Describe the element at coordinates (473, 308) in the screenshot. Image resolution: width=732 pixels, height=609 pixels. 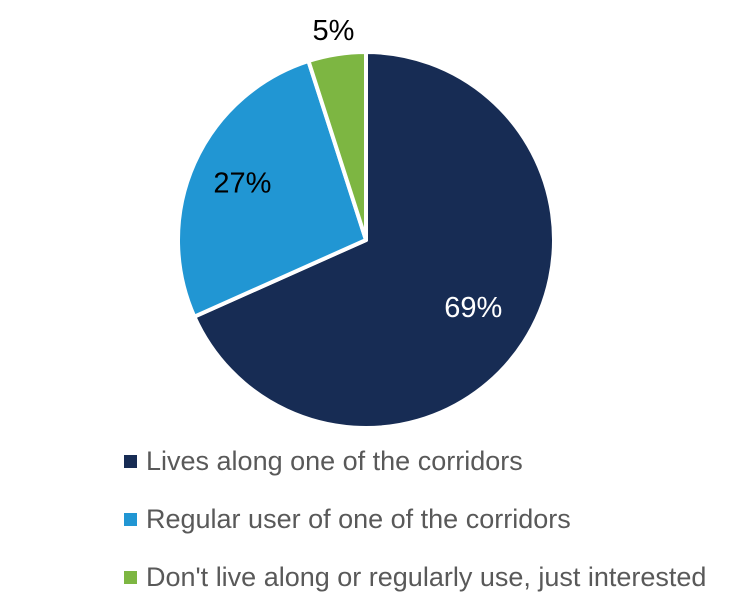
I see `pie-data-label-0: 69%` at that location.